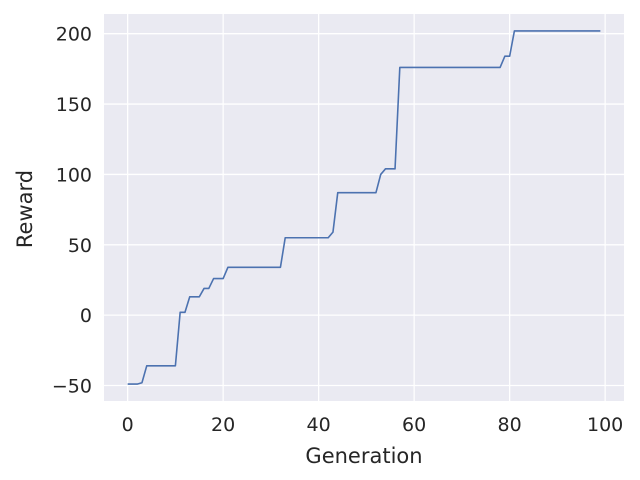 This screenshot has width=640, height=480. I want to click on y-tick-label: 50, so click(80, 246).